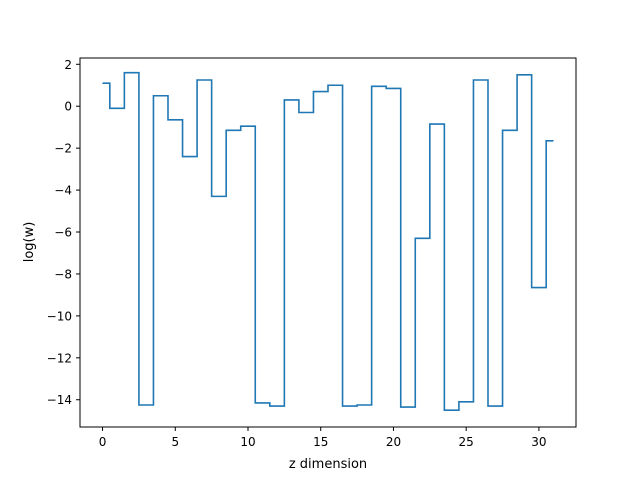  Describe the element at coordinates (63, 191) in the screenshot. I see `y-tick-label: −4` at that location.